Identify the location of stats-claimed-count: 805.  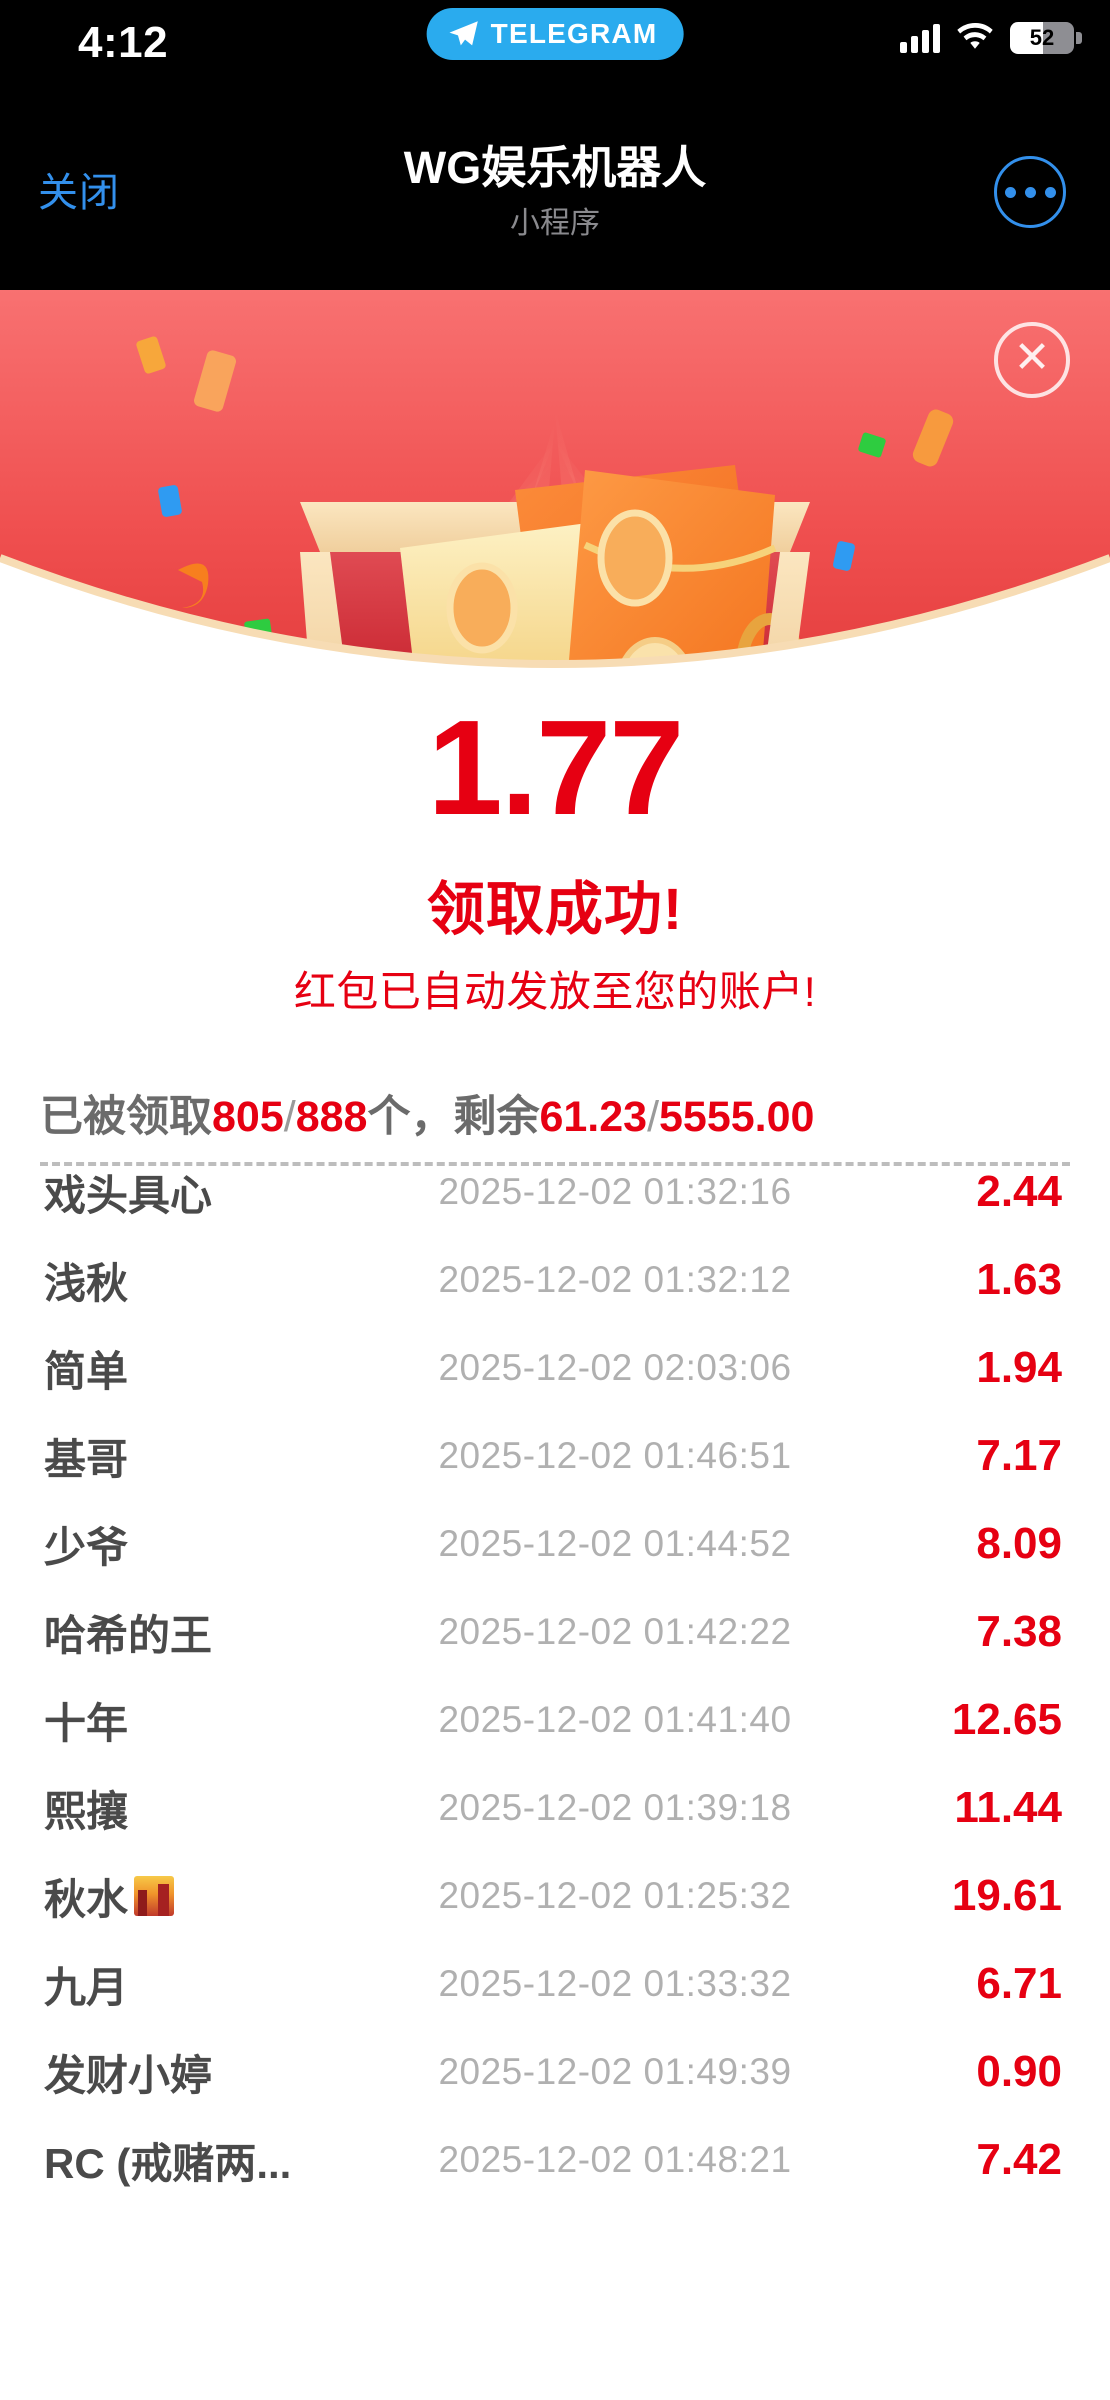
(248, 1117).